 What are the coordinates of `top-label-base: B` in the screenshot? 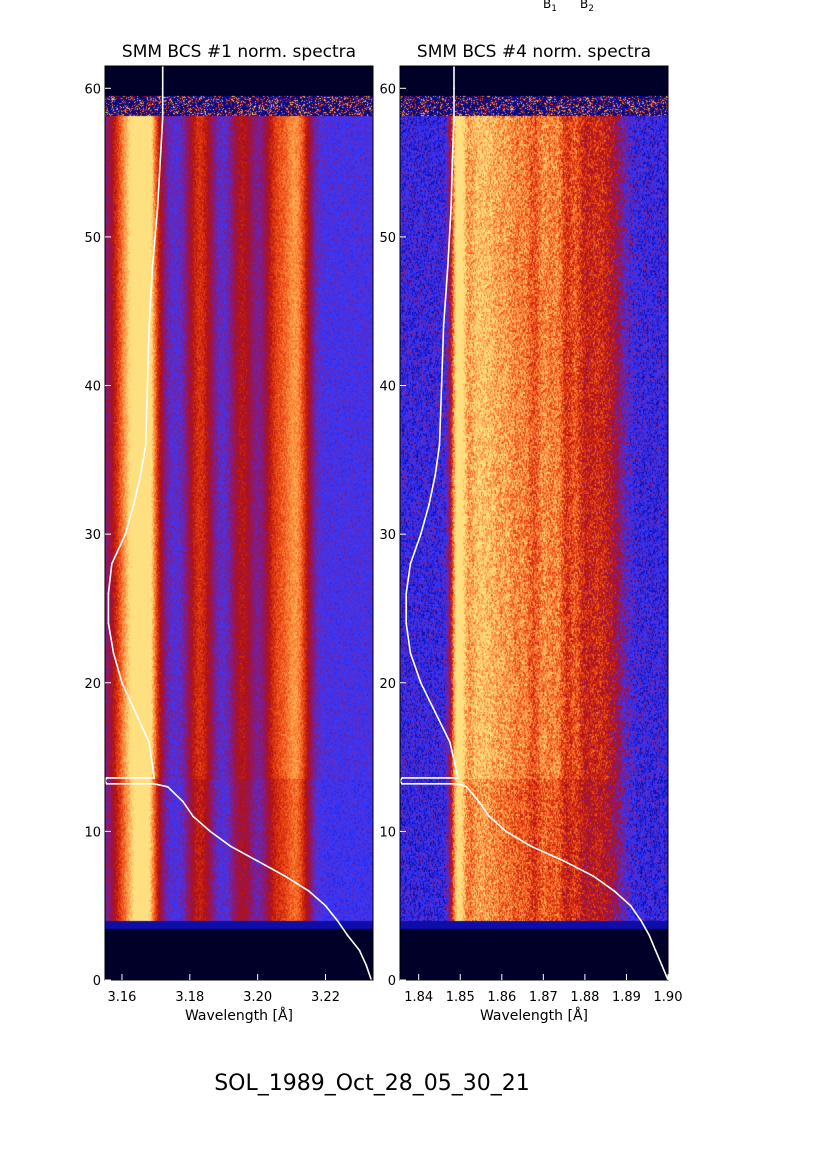 It's located at (547, 5).